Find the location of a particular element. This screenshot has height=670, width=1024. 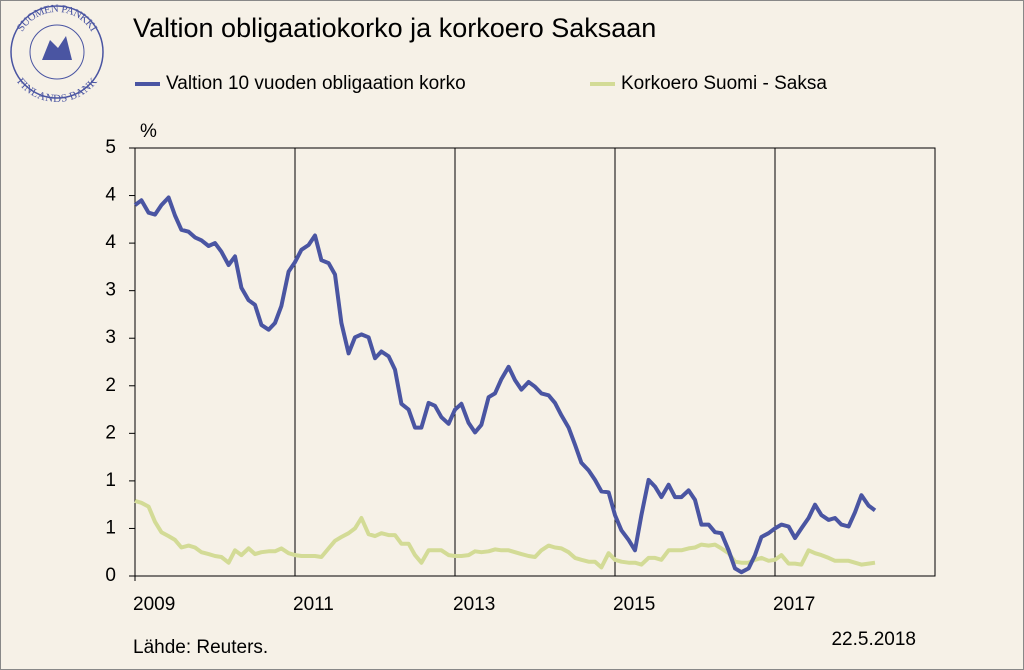

logo-inner is located at coordinates (57, 52).